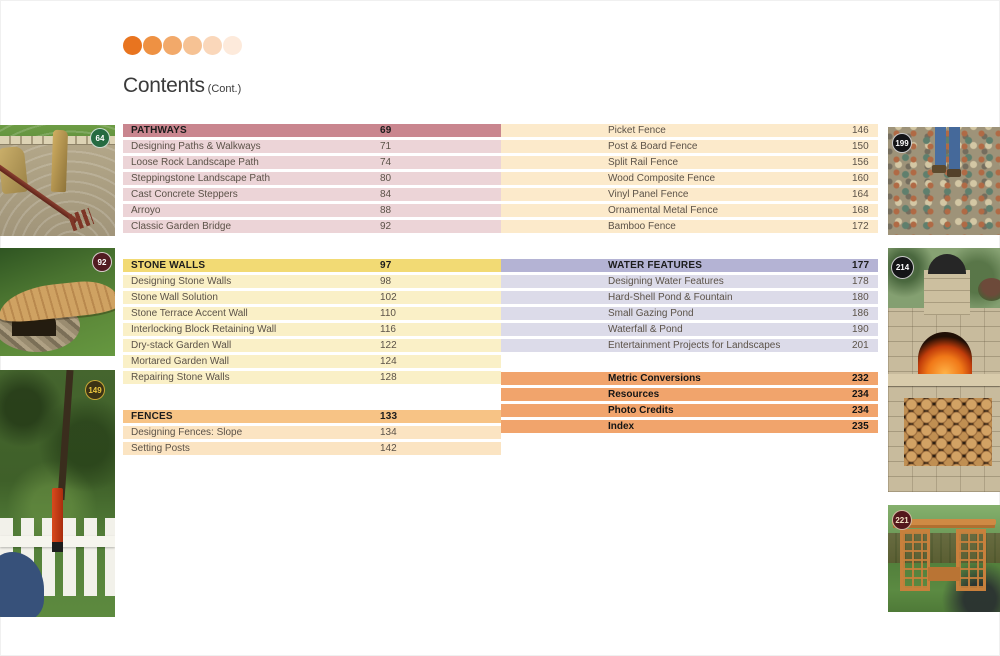 This screenshot has height=656, width=1000. I want to click on toc-entry-title: Interlocking Block Retaining Wall, so click(204, 329).